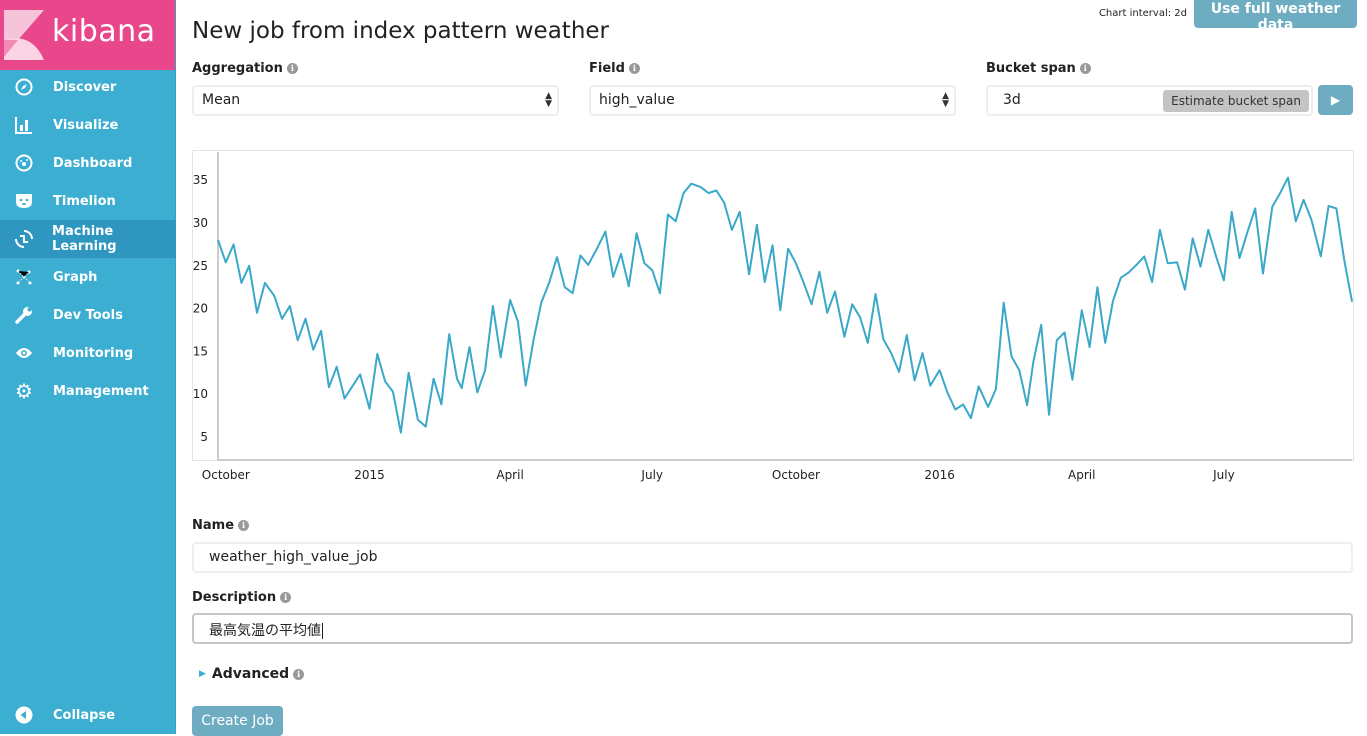 This screenshot has width=1367, height=736. I want to click on estimate-bucket-span-button: Estimate bucket span, so click(1236, 101).